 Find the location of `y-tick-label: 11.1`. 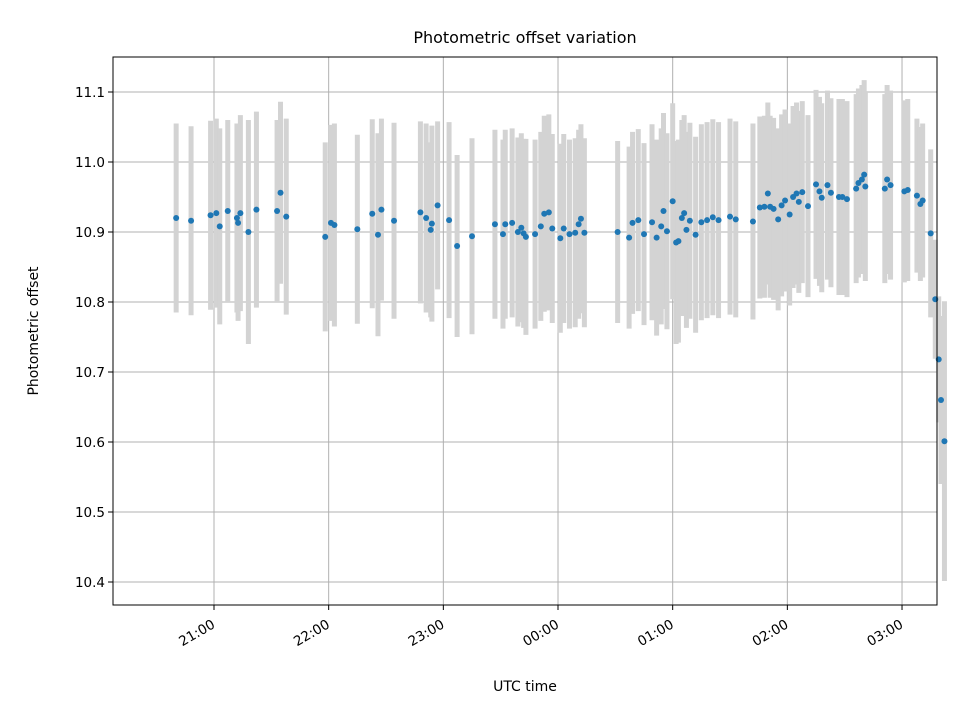

y-tick-label: 11.1 is located at coordinates (90, 93).